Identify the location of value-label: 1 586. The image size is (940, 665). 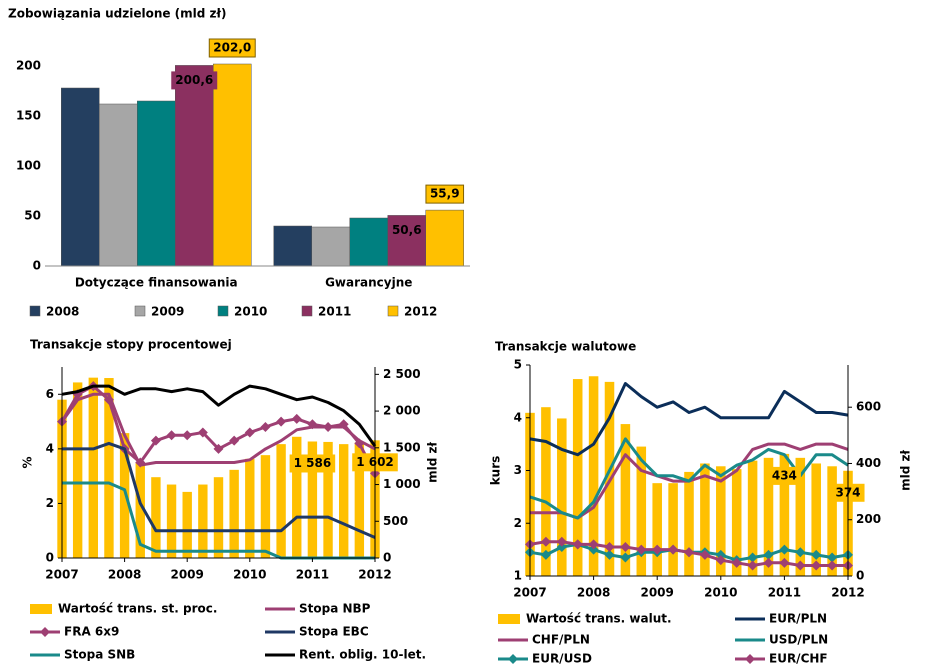
(313, 463).